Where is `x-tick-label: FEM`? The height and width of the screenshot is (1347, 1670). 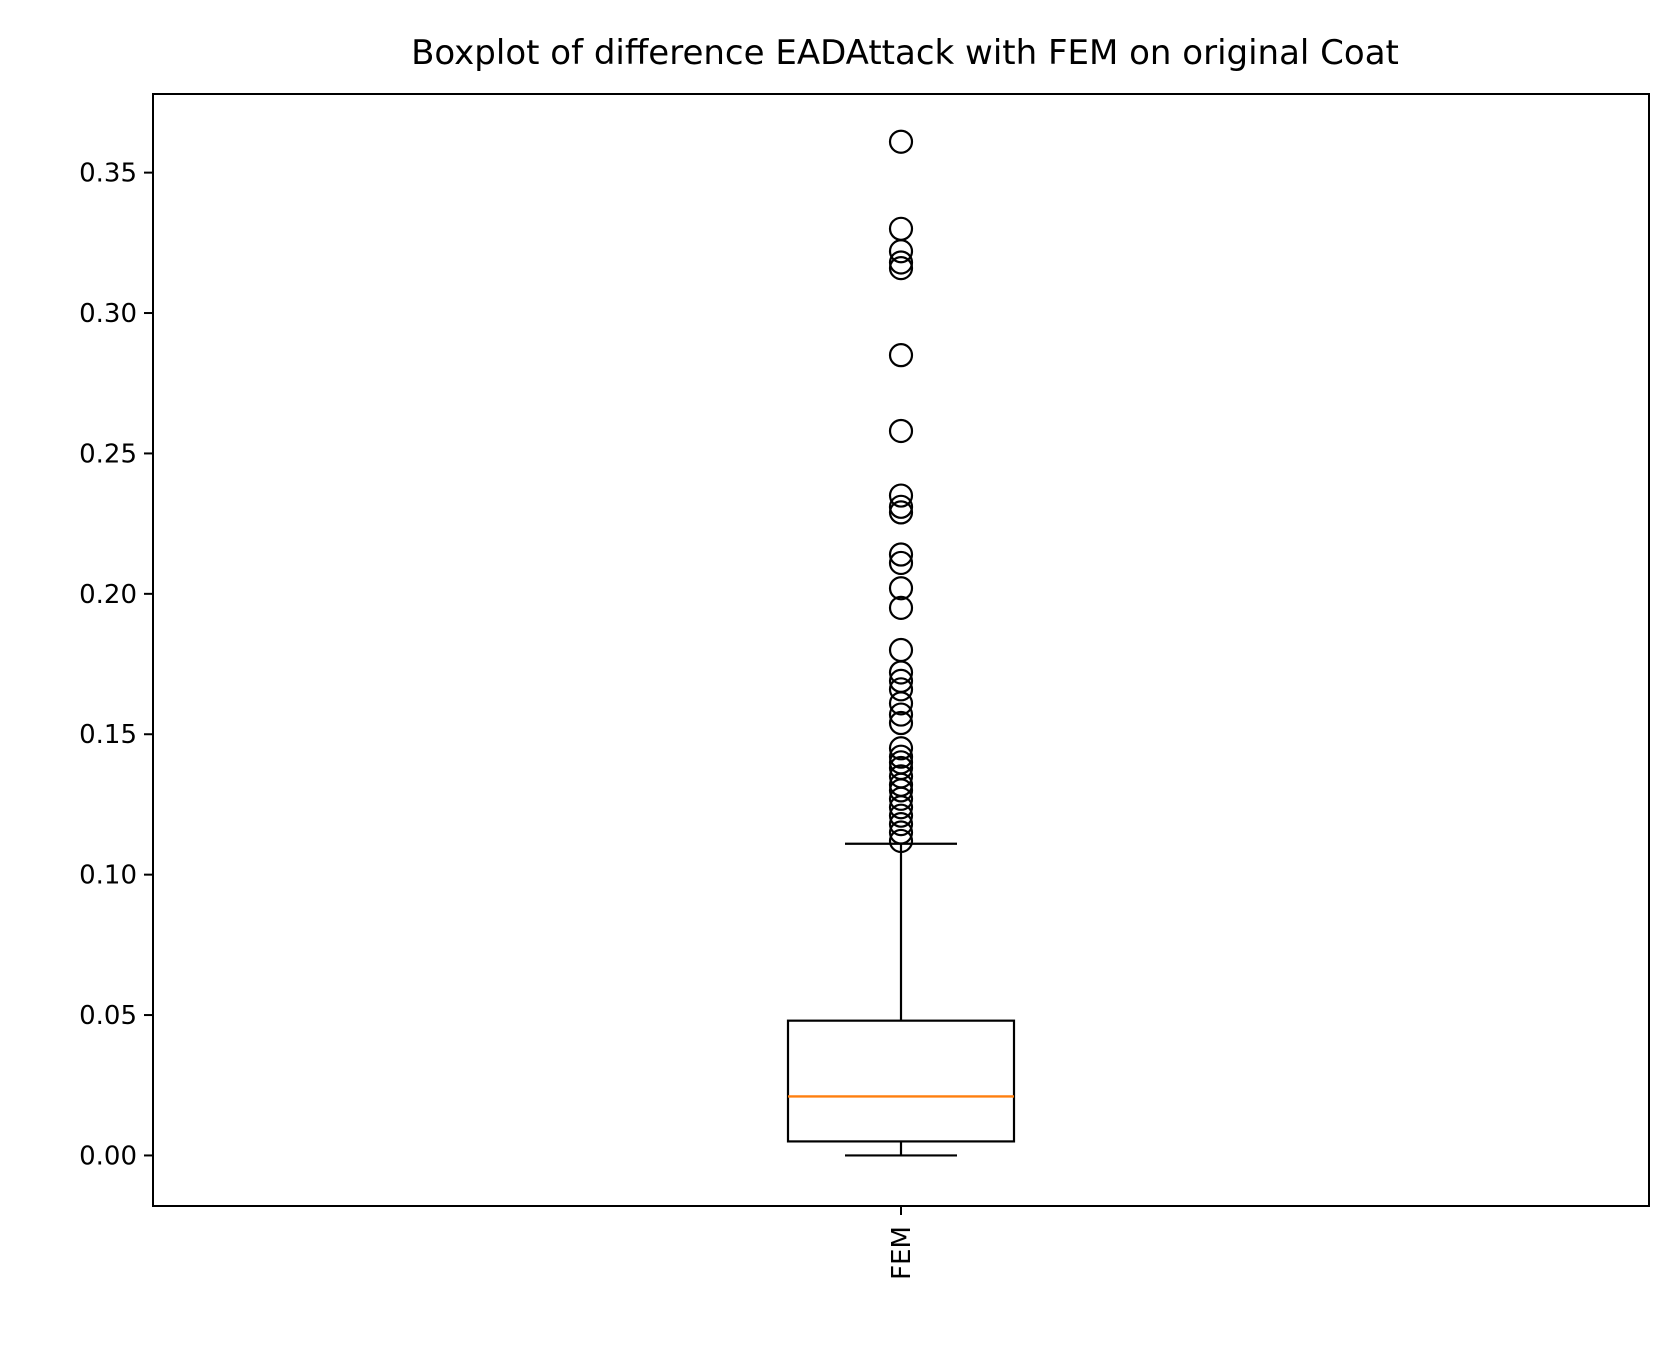 x-tick-label: FEM is located at coordinates (902, 1253).